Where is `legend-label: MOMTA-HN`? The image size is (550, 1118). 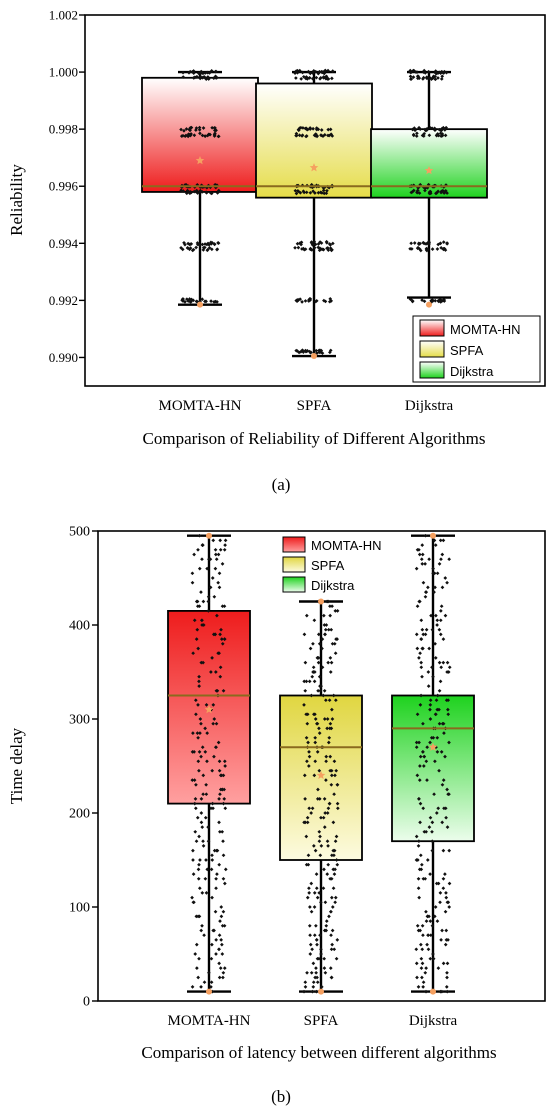 legend-label: MOMTA-HN is located at coordinates (346, 545).